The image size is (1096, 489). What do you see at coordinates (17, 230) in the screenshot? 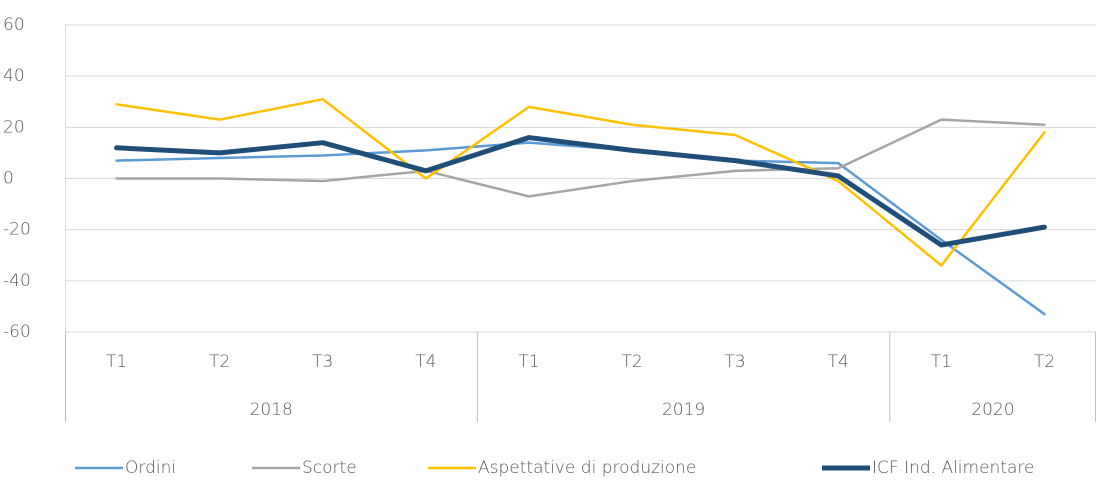
I see `y-tick-label: -20` at bounding box center [17, 230].